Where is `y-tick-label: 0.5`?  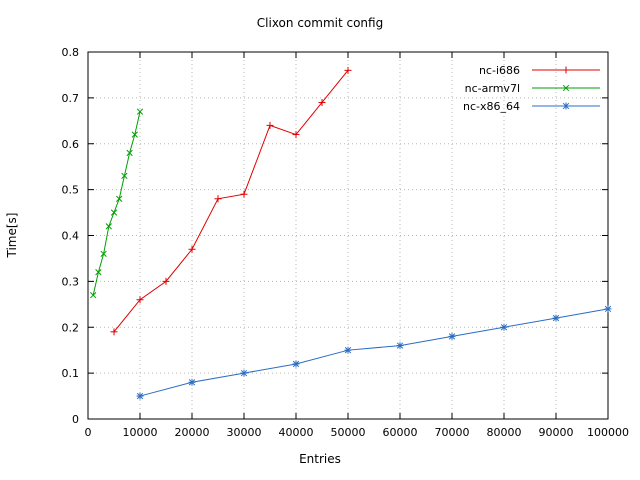
y-tick-label: 0.5 is located at coordinates (71, 190).